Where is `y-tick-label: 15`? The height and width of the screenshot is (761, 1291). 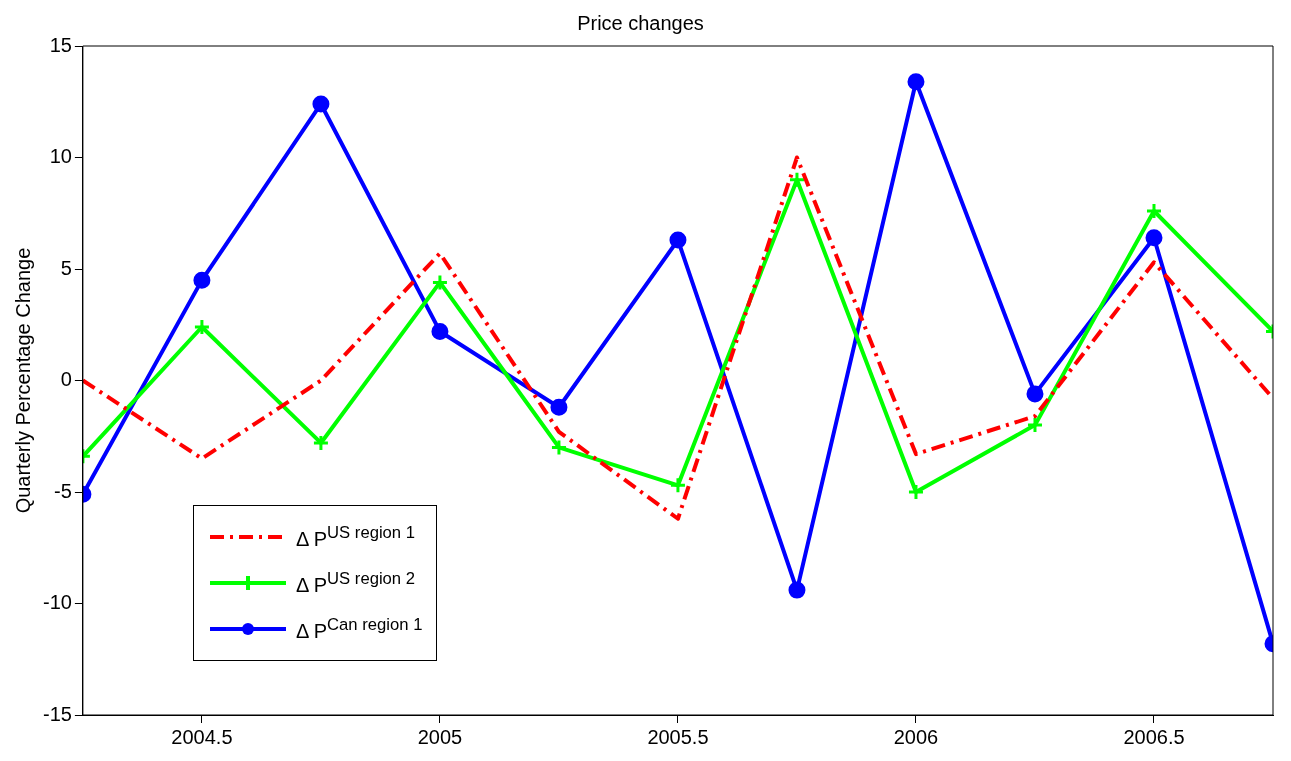
y-tick-label: 15 is located at coordinates (60, 44).